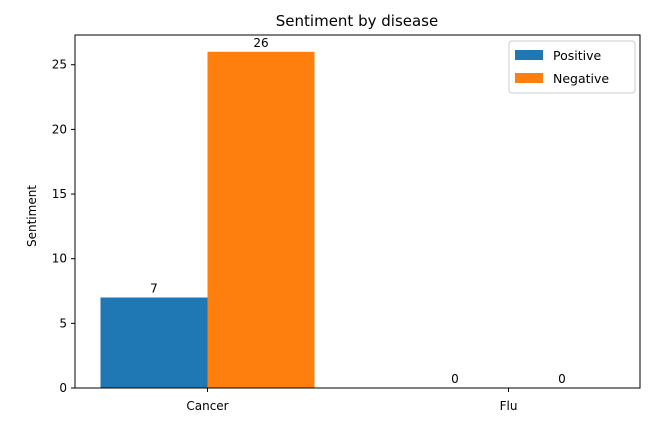 This screenshot has width=659, height=425. Describe the element at coordinates (59, 65) in the screenshot. I see `y-tick-label: 25` at that location.